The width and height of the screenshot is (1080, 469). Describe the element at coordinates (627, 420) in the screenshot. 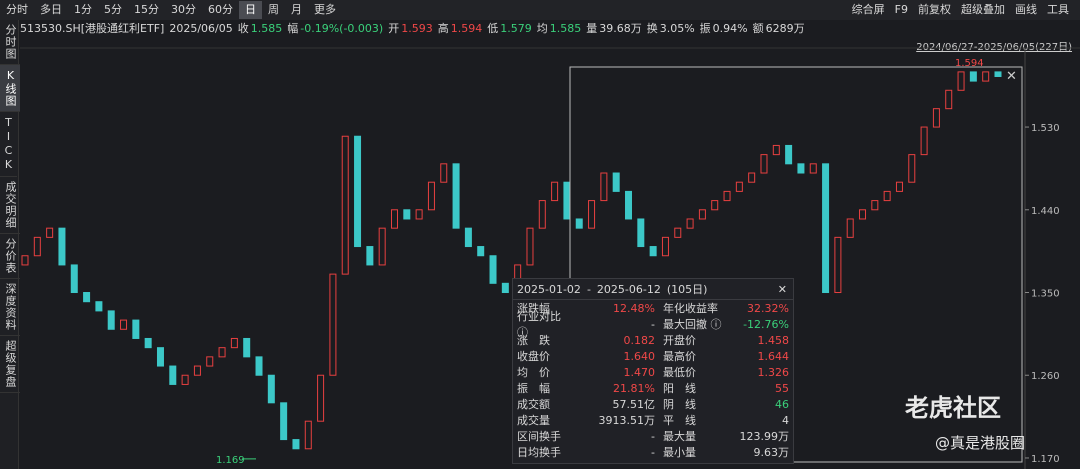

I see `stat-value: 3913.51万` at that location.